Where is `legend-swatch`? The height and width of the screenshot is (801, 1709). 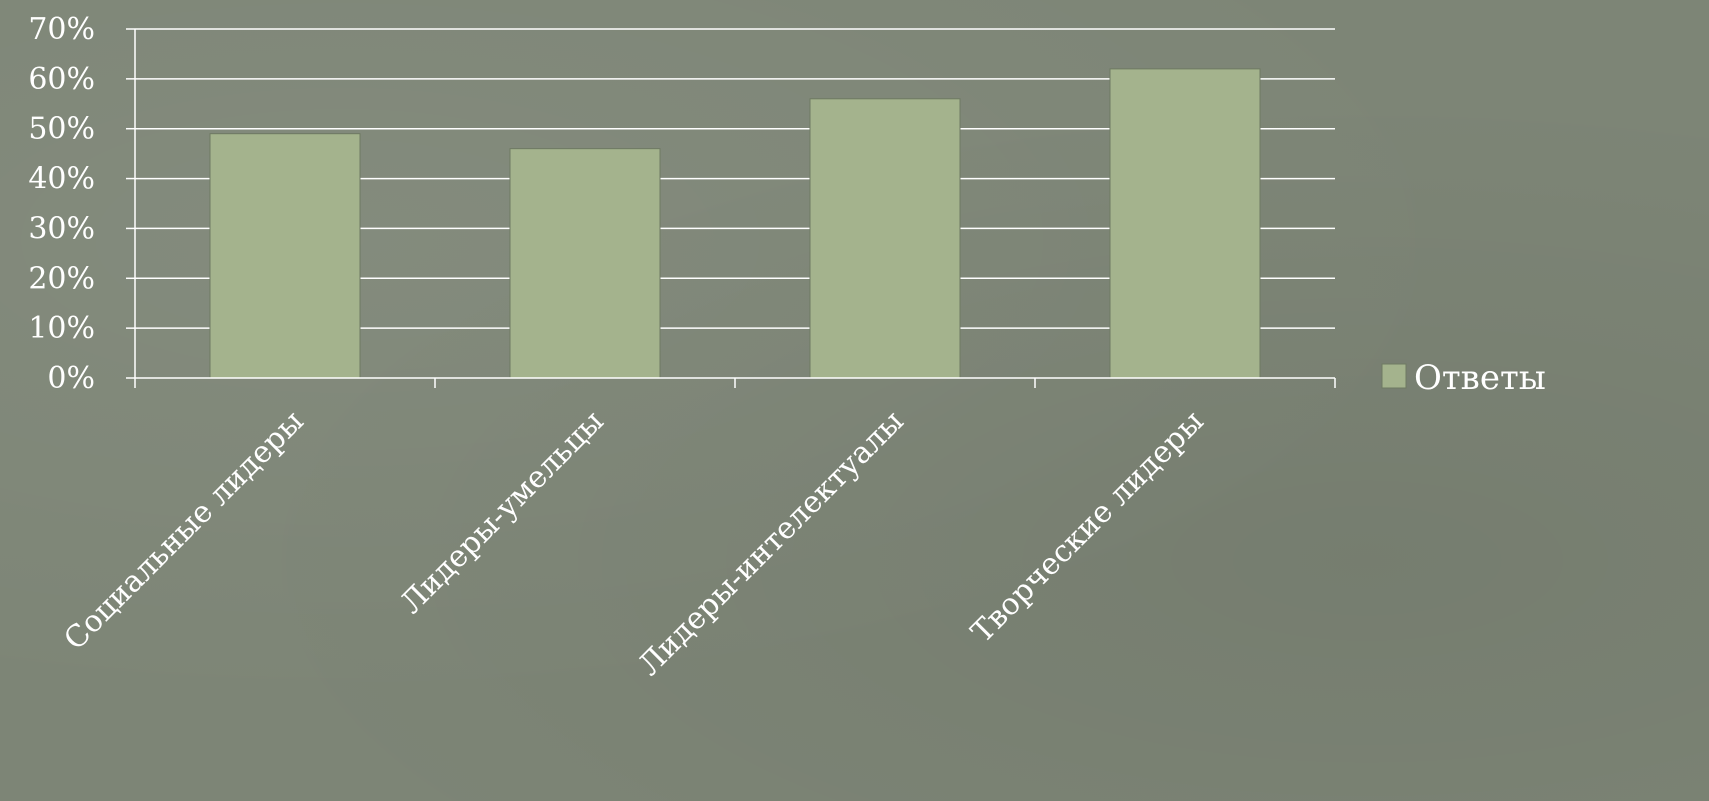 legend-swatch is located at coordinates (1394, 376).